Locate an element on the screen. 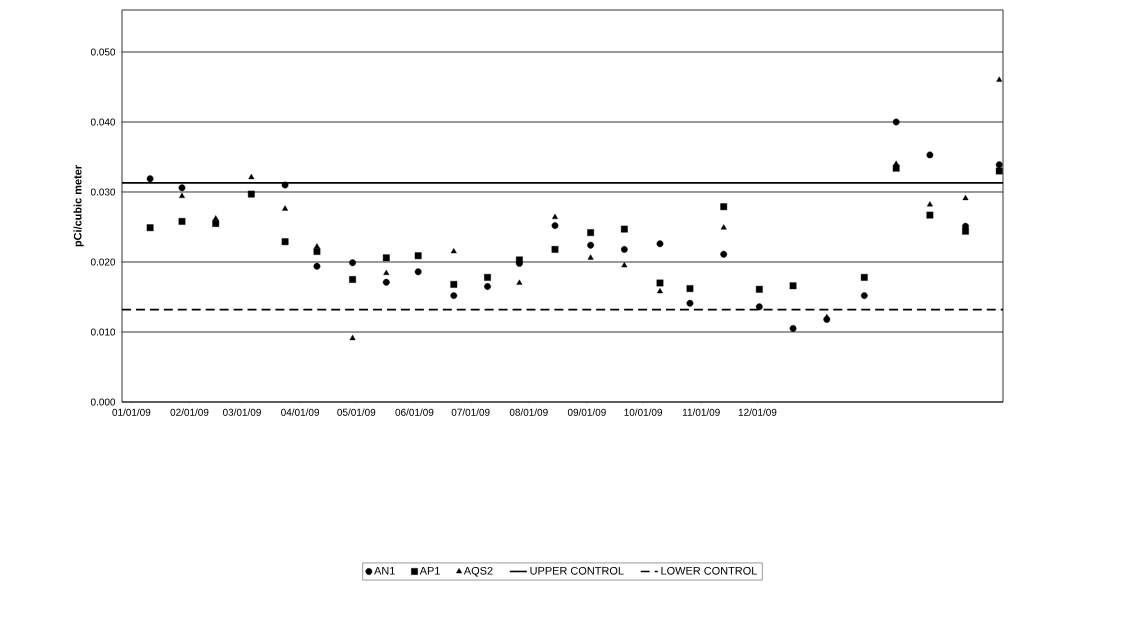  legend-label: LOWER CONTROL is located at coordinates (709, 570).